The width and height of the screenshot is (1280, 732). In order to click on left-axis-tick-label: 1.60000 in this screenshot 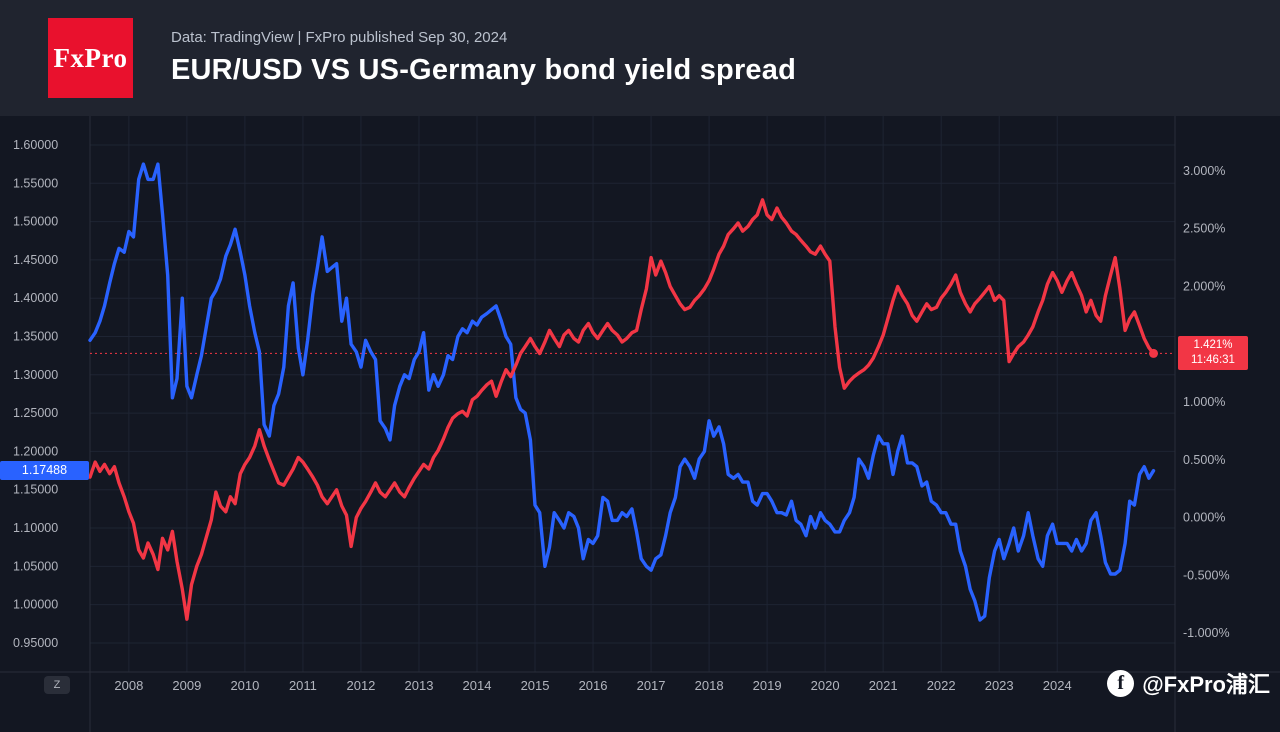, I will do `click(35, 145)`.